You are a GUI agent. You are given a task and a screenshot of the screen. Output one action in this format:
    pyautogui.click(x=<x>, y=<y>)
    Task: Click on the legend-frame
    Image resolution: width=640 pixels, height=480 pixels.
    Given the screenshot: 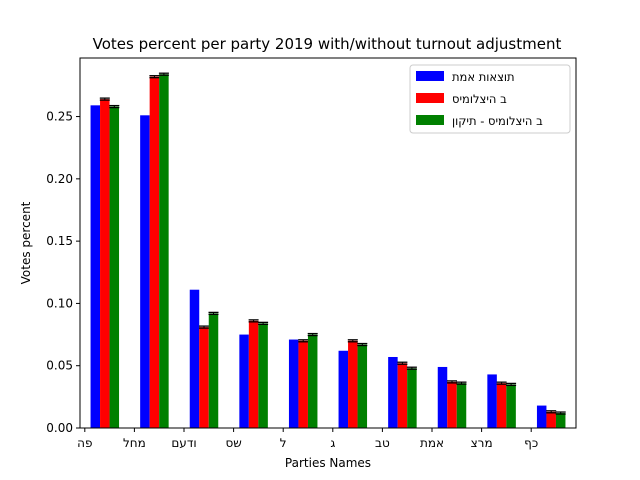 What is the action you would take?
    pyautogui.click(x=490, y=99)
    